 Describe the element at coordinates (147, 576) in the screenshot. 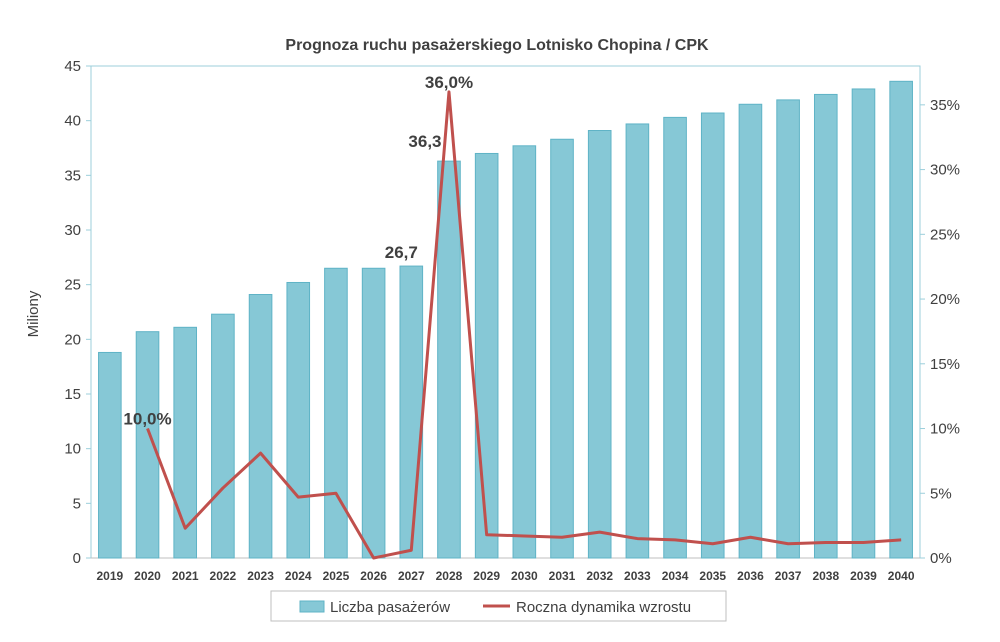

I see `x-tick-label: 2020` at that location.